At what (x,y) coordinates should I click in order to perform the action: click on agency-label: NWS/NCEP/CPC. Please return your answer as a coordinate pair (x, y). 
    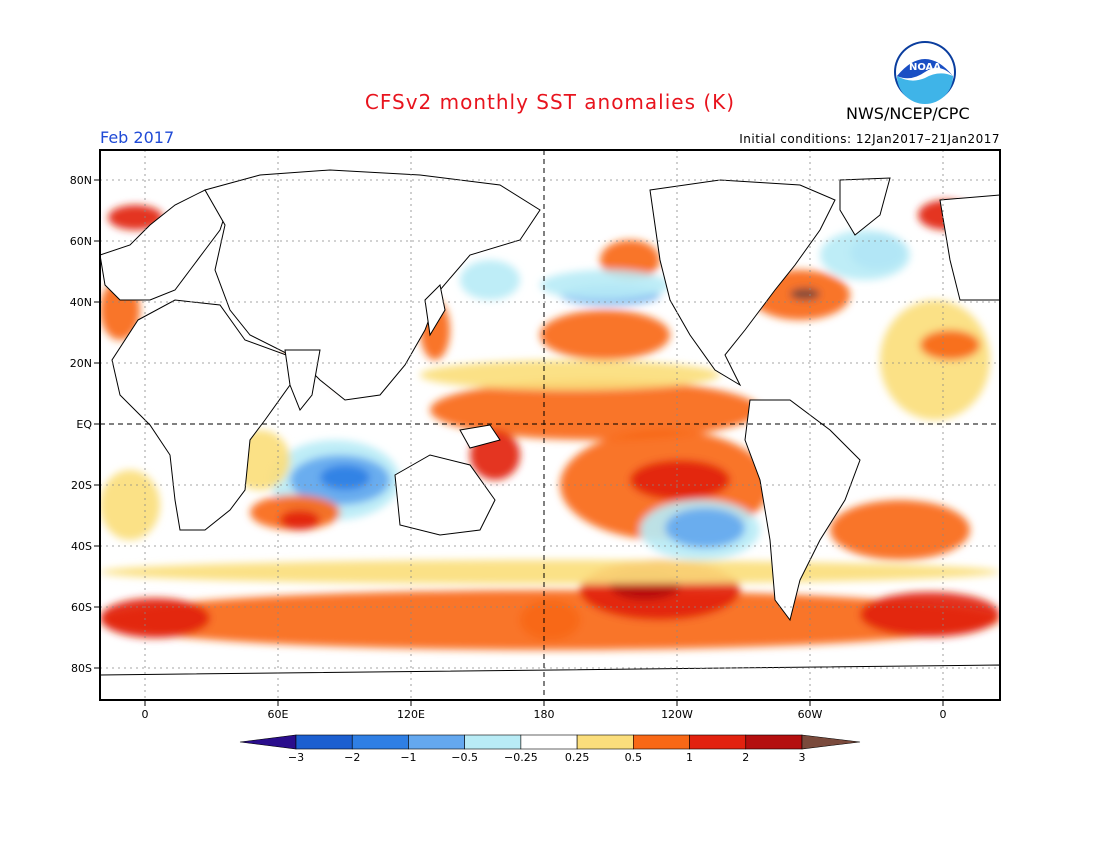
    Looking at the image, I should click on (908, 113).